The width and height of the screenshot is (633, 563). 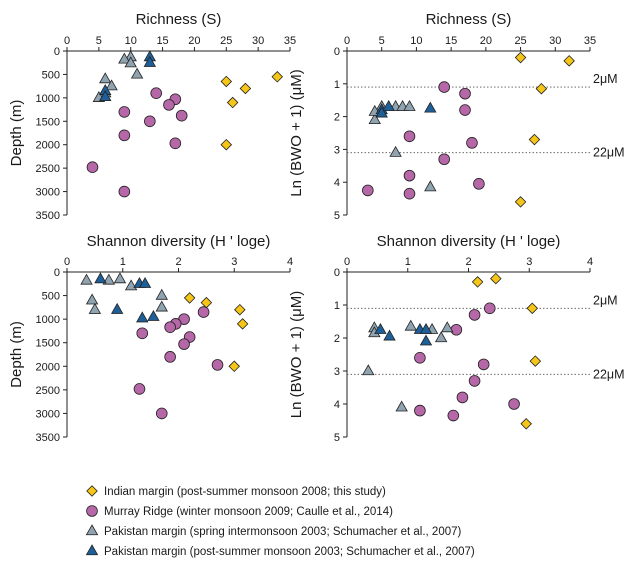 What do you see at coordinates (92, 550) in the screenshot?
I see `legend-marker-pak_post` at bounding box center [92, 550].